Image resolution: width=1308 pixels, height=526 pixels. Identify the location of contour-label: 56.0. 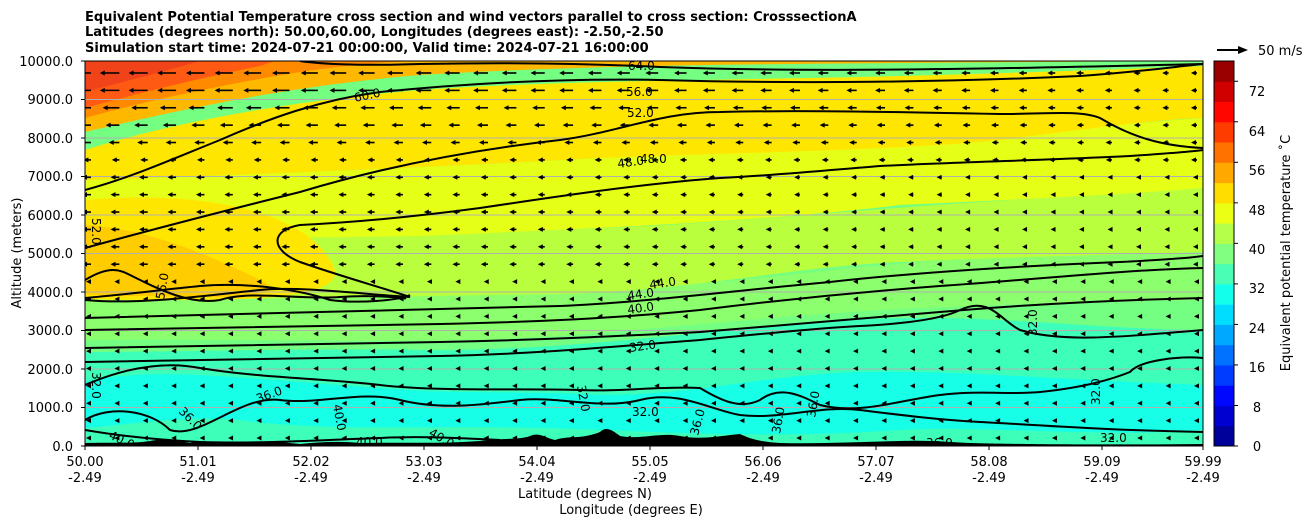
(162, 286).